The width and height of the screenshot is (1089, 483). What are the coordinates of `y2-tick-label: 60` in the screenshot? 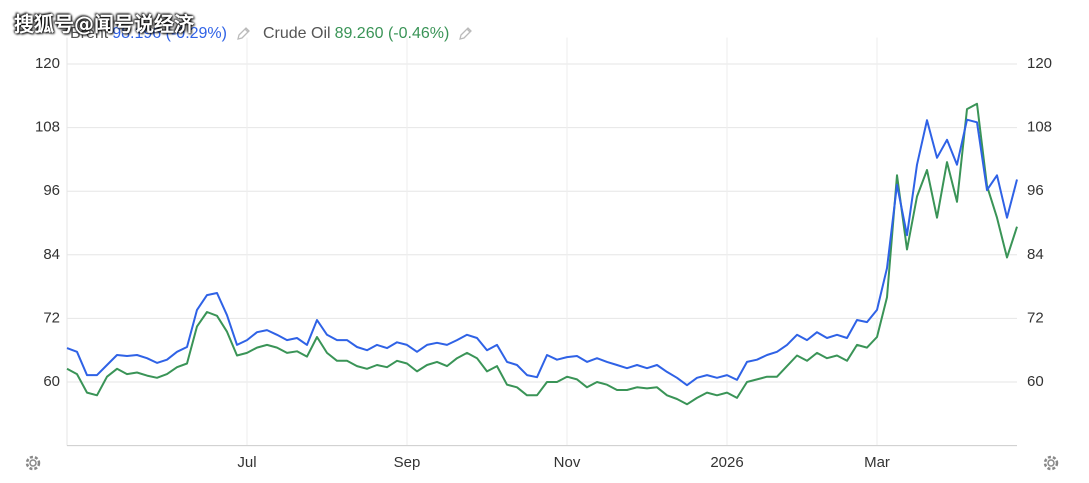 It's located at (1035, 381).